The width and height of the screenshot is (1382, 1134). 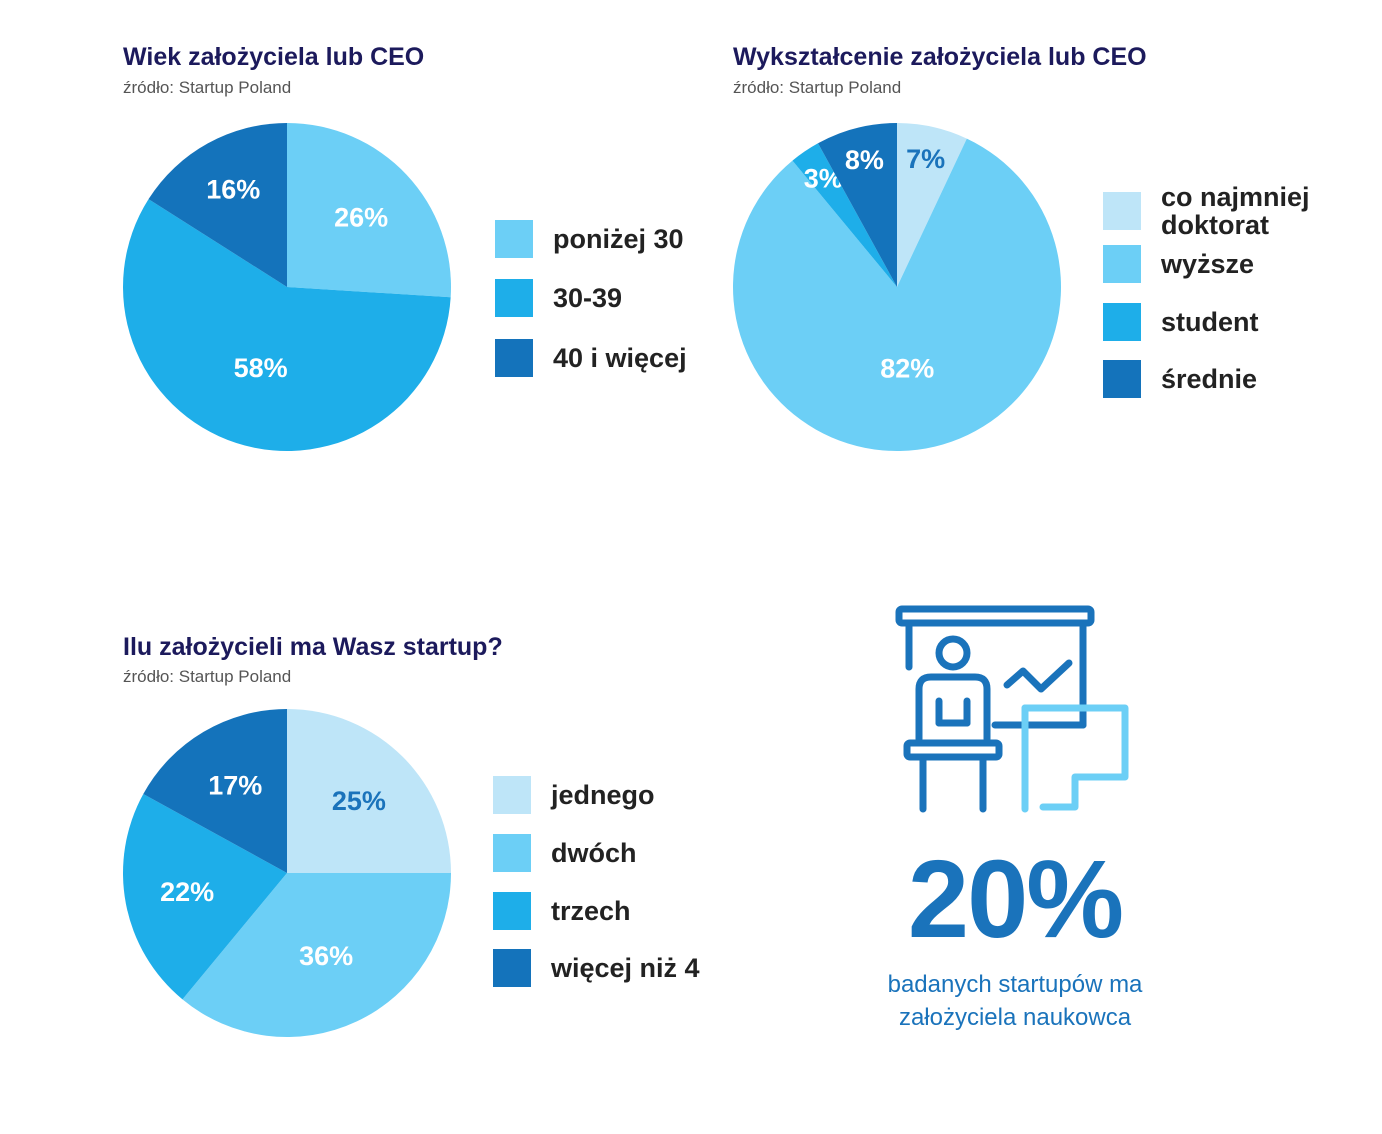 I want to click on age-legend-item-ponizej-30: poniżej 30, so click(x=589, y=239).